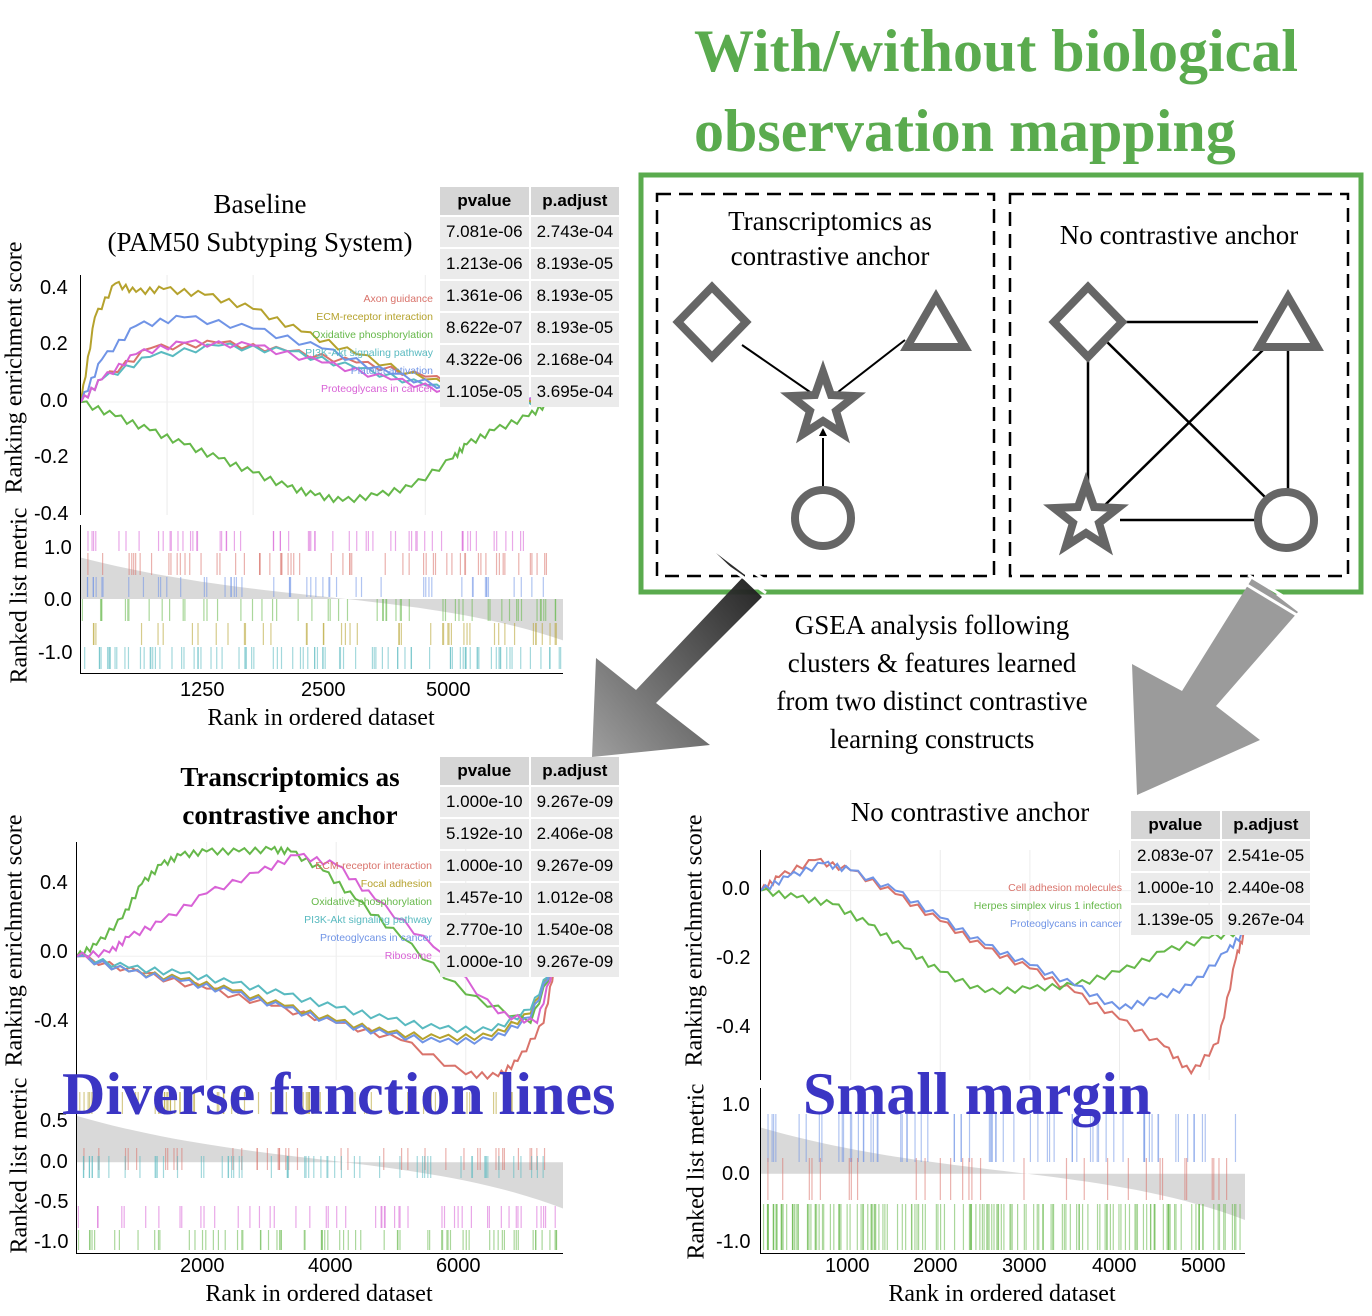 The width and height of the screenshot is (1372, 1316). What do you see at coordinates (932, 739) in the screenshot?
I see `caption-line: learning constructs` at bounding box center [932, 739].